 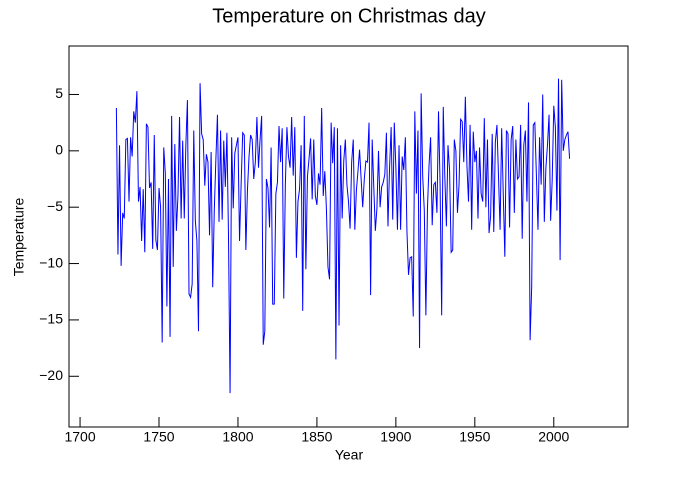 What do you see at coordinates (59, 93) in the screenshot?
I see `y-tick-label: 5` at bounding box center [59, 93].